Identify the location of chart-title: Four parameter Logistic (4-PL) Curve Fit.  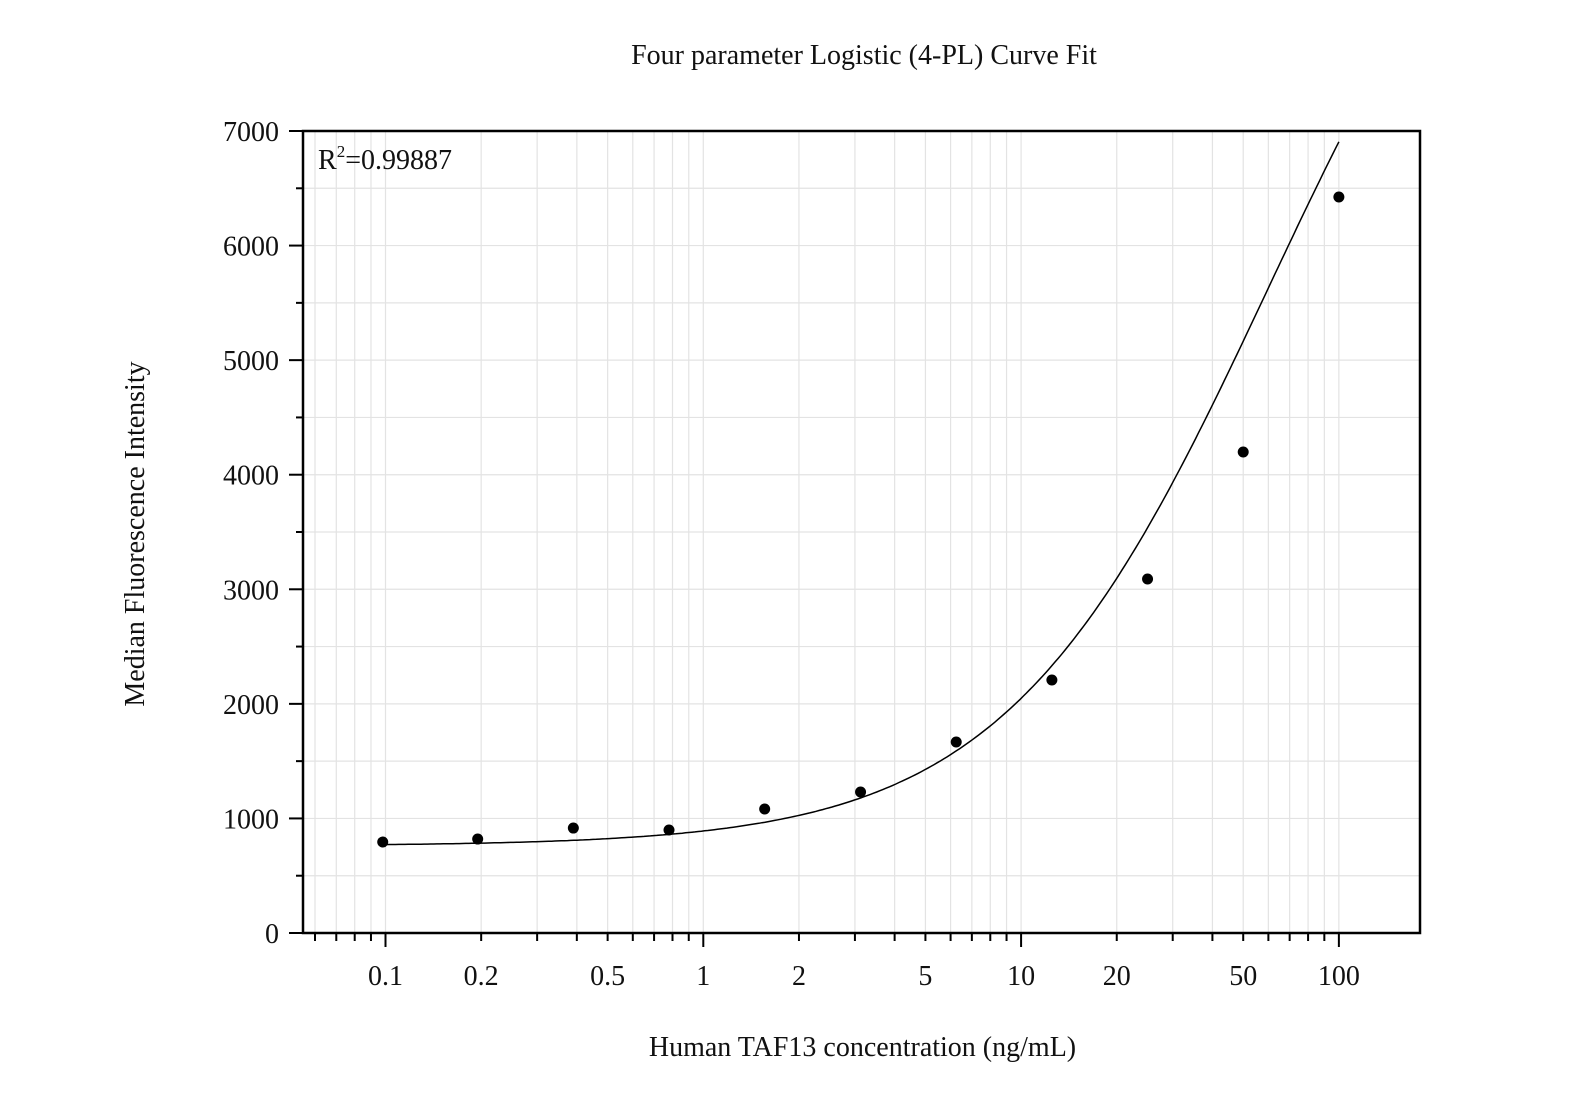
(864, 55).